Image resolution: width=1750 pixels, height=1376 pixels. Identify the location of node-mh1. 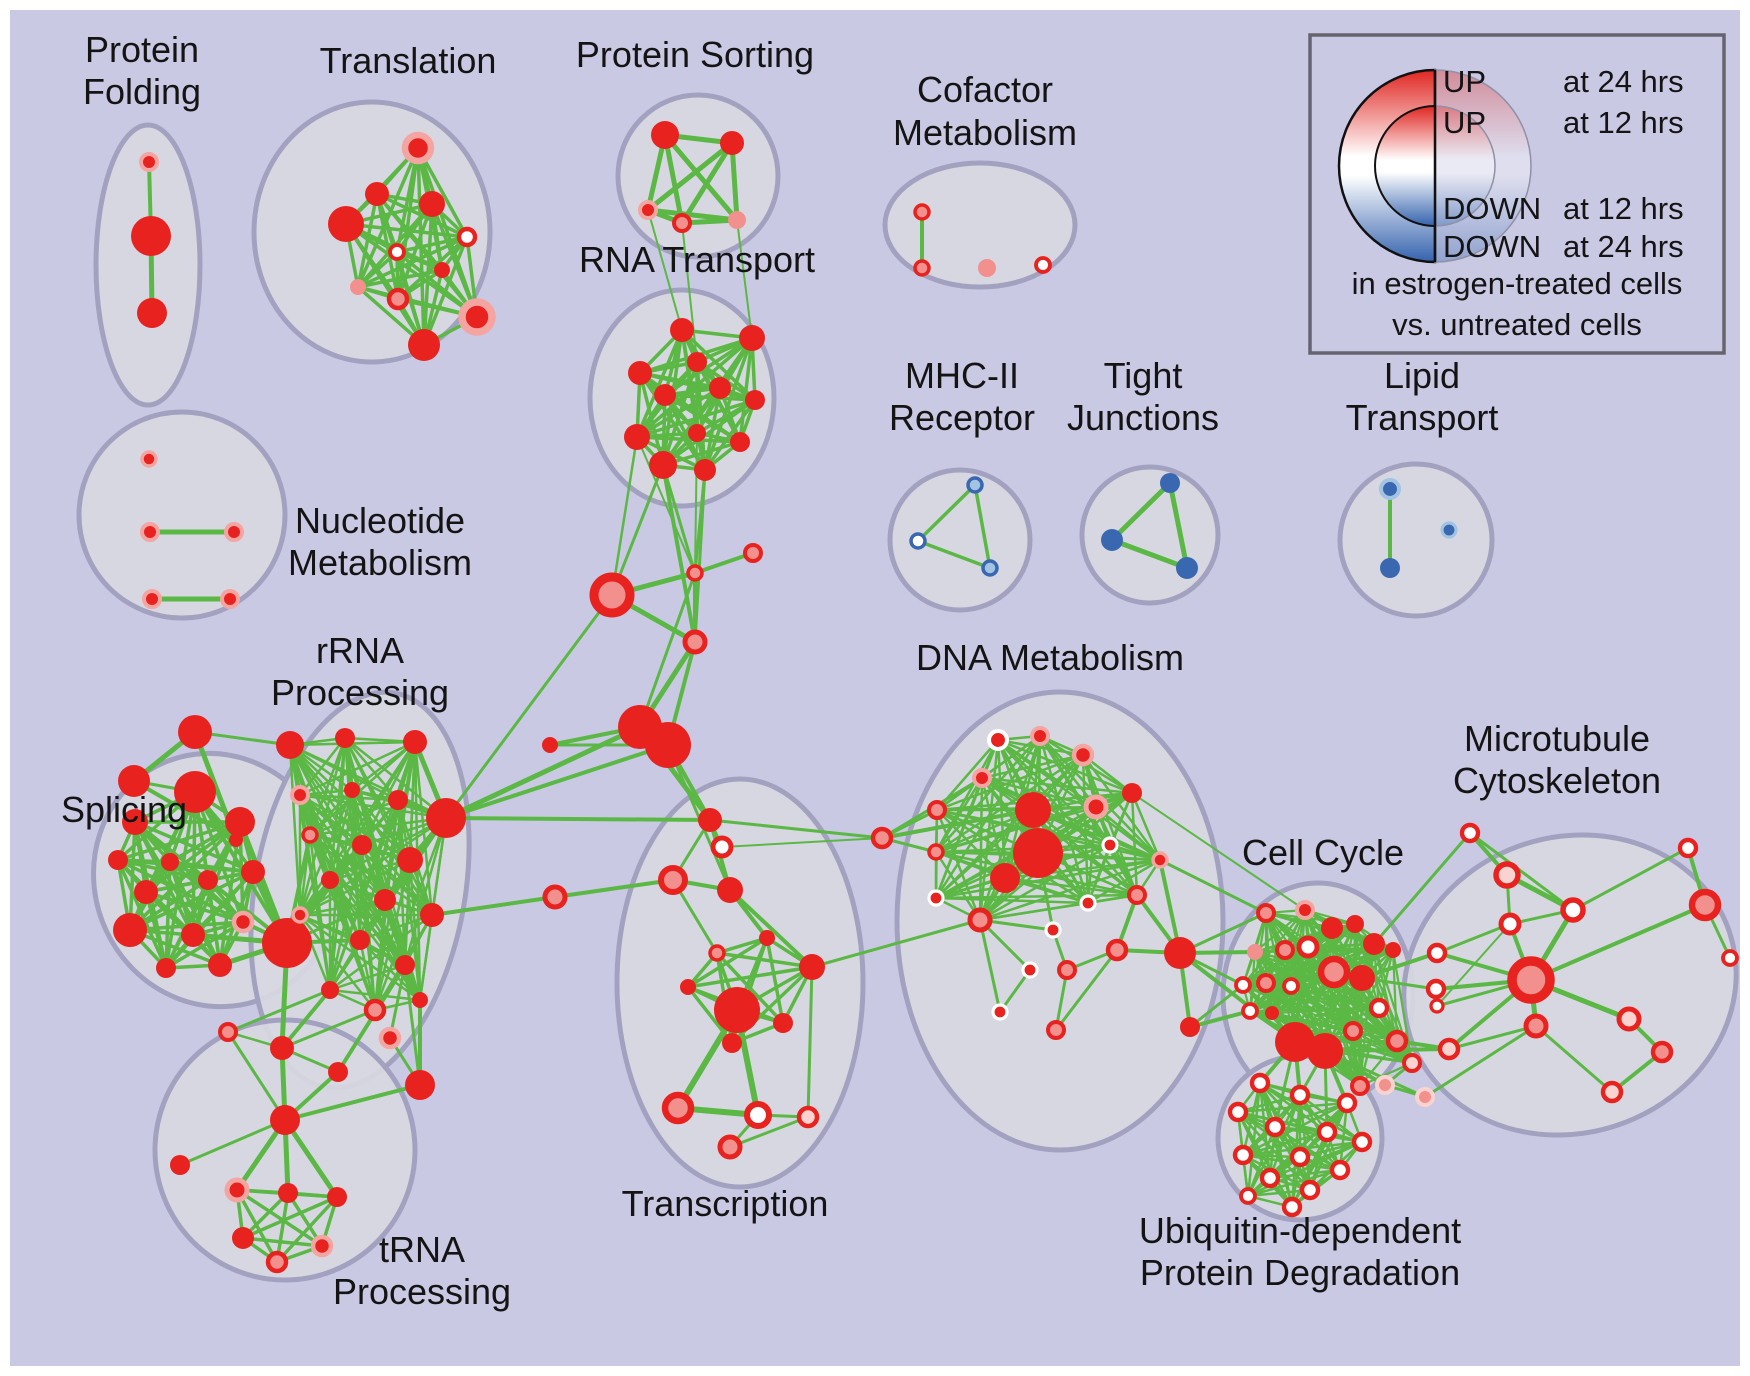
(975, 485).